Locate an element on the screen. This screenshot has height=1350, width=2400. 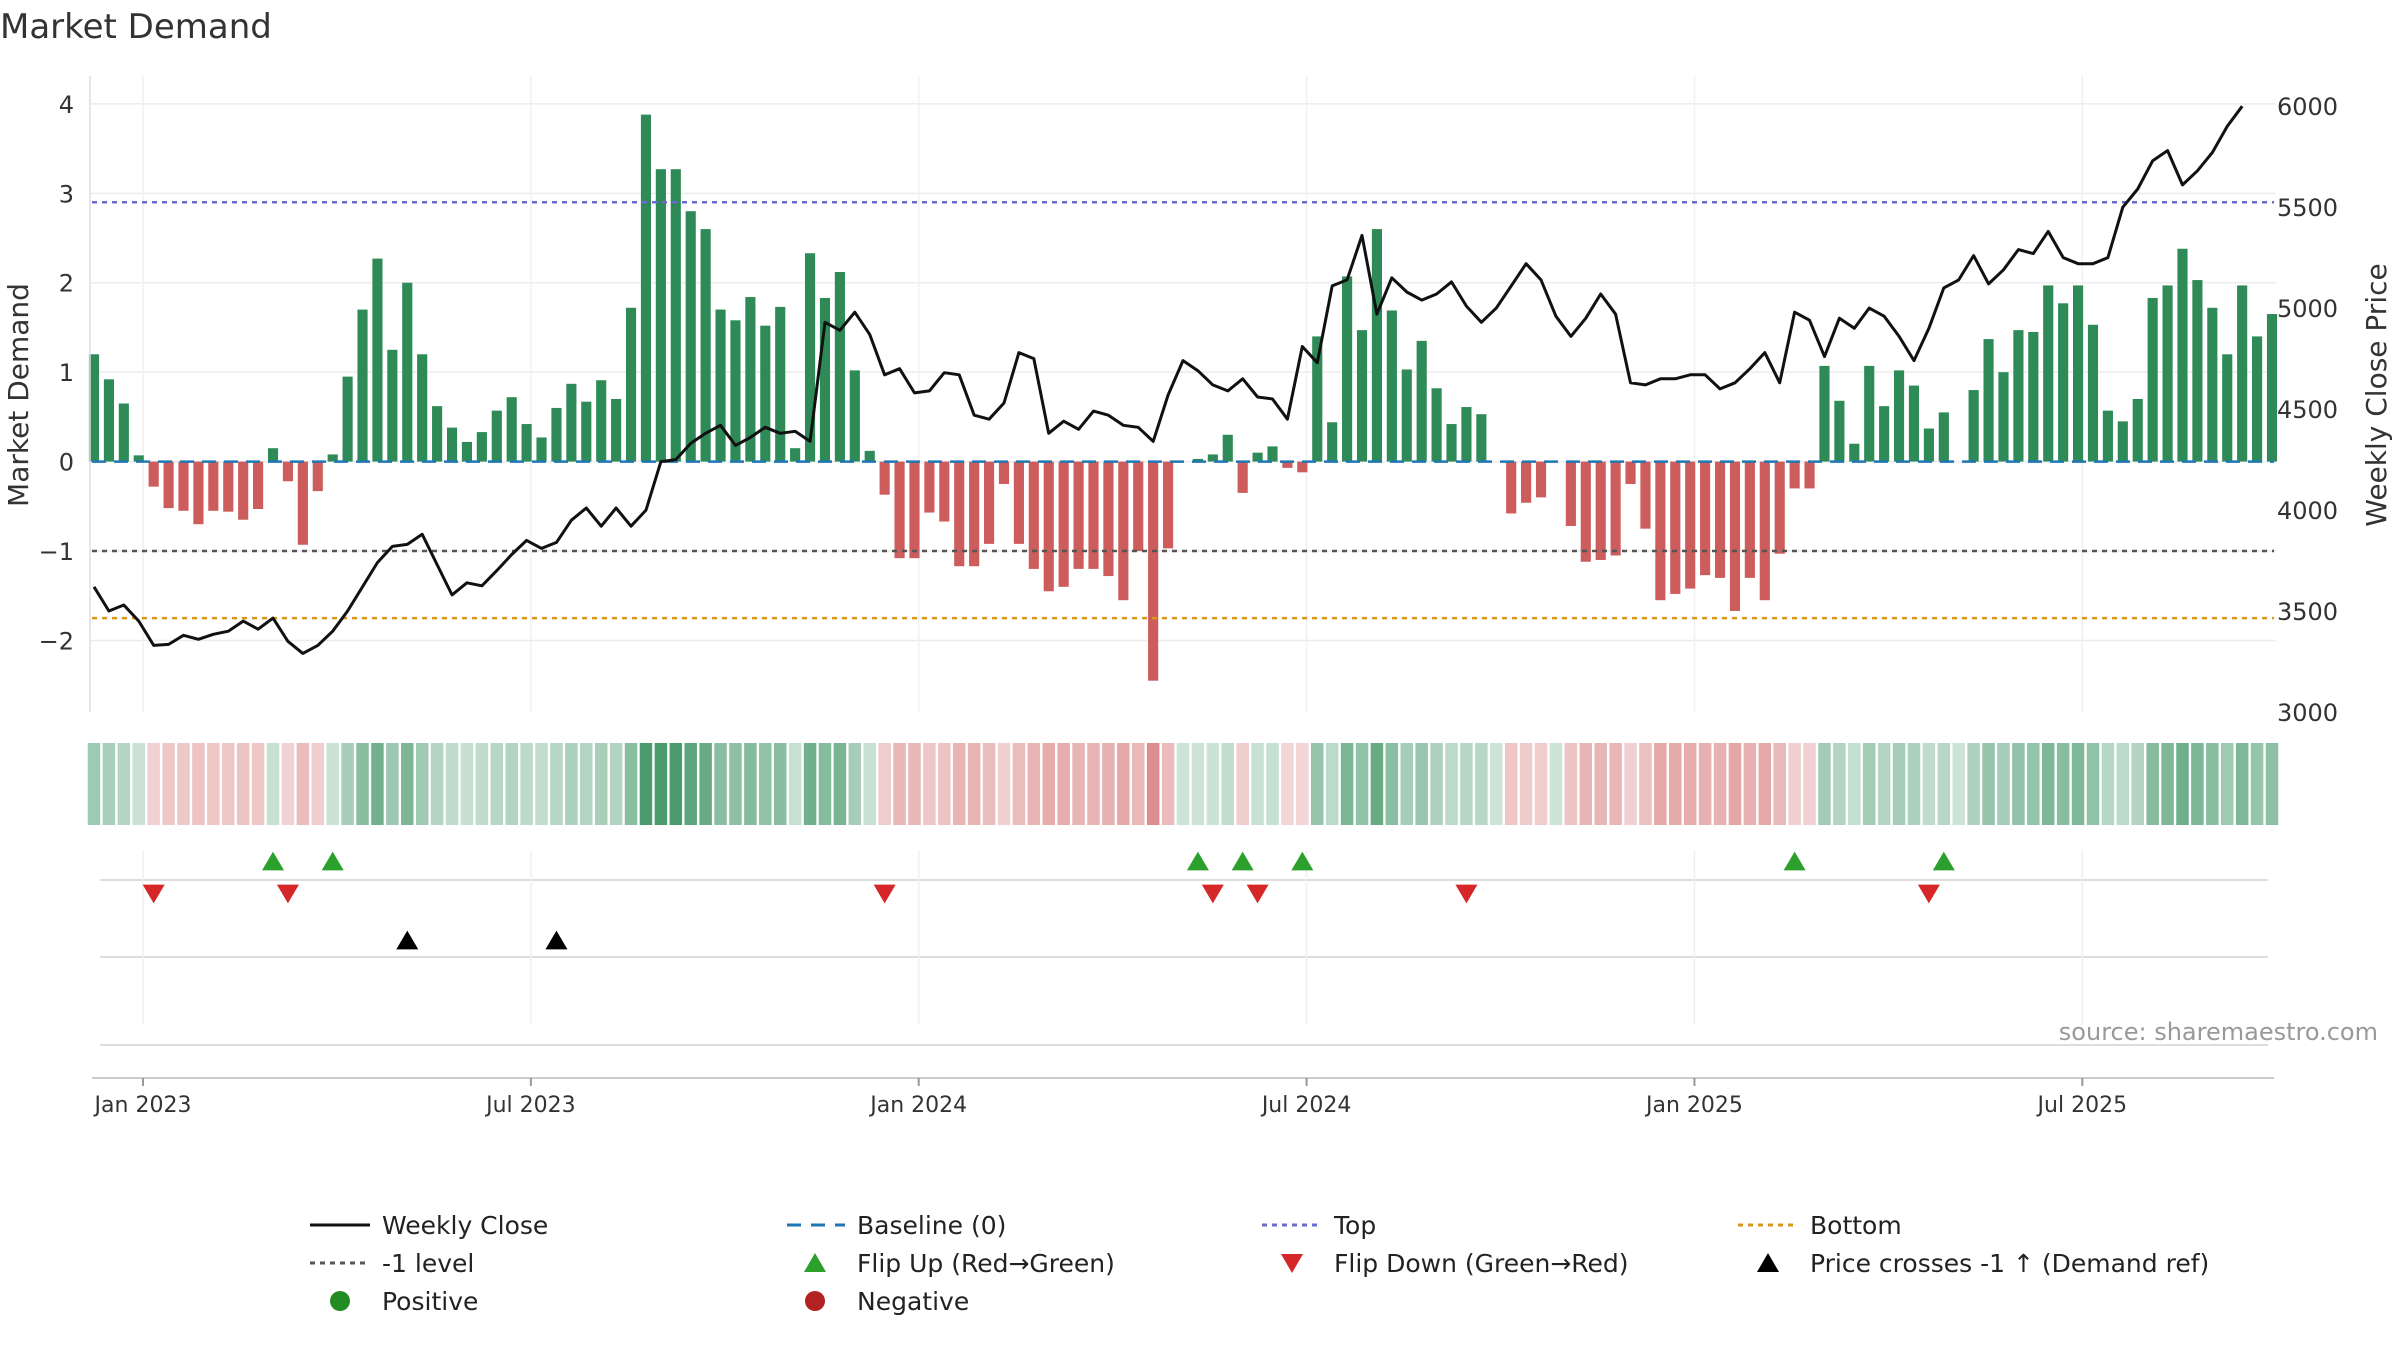
legend-label: Baseline (0) is located at coordinates (931, 1225).